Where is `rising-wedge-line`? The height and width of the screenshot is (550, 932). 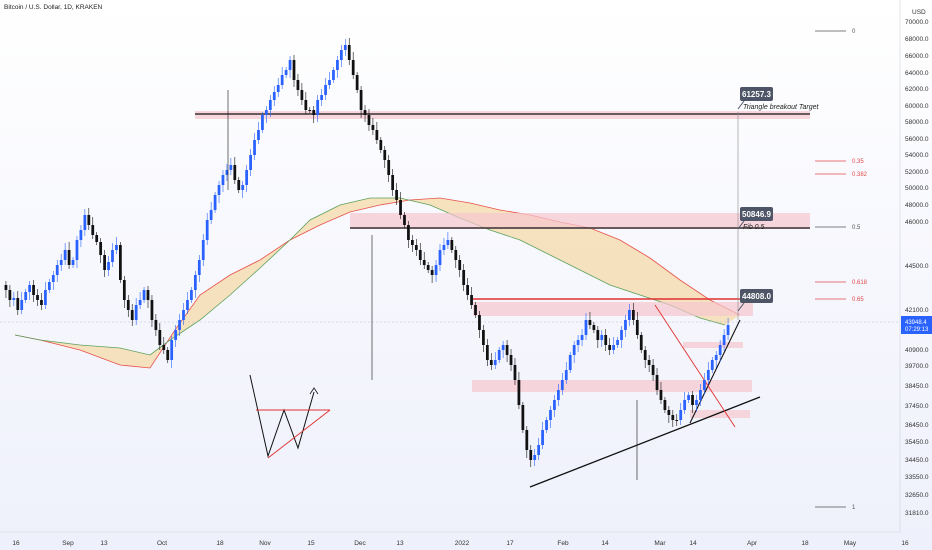 rising-wedge-line is located at coordinates (715, 371).